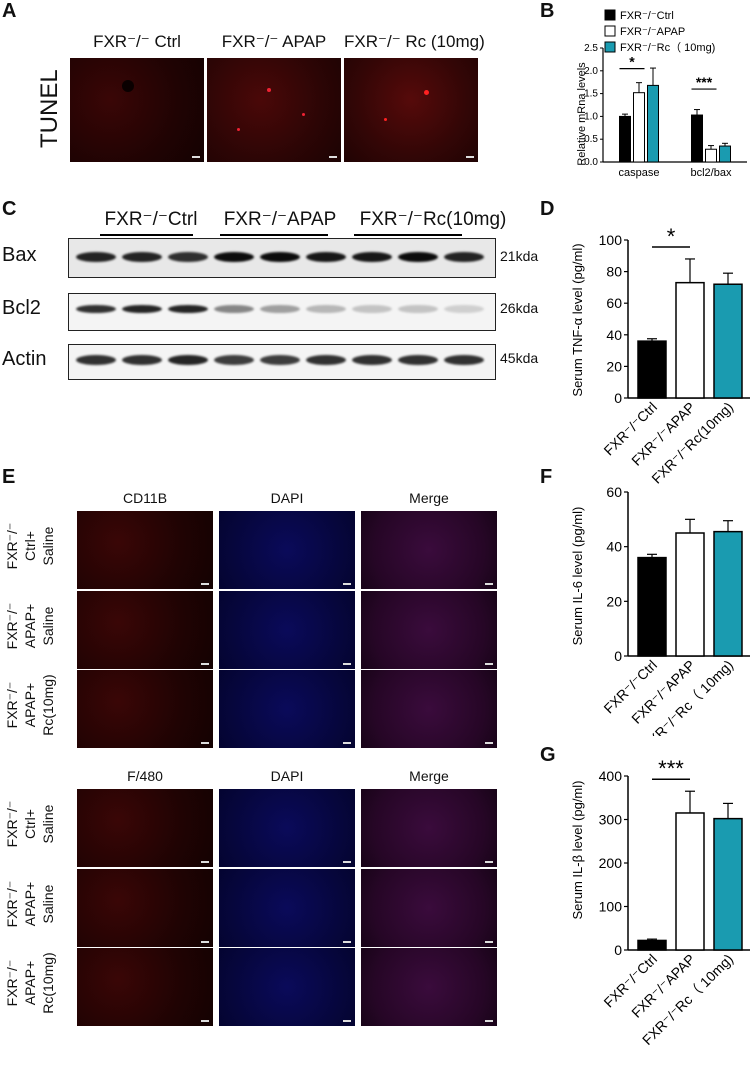 This screenshot has height=1071, width=754. I want to click on chart-g-sig-label: ***, so click(671, 768).